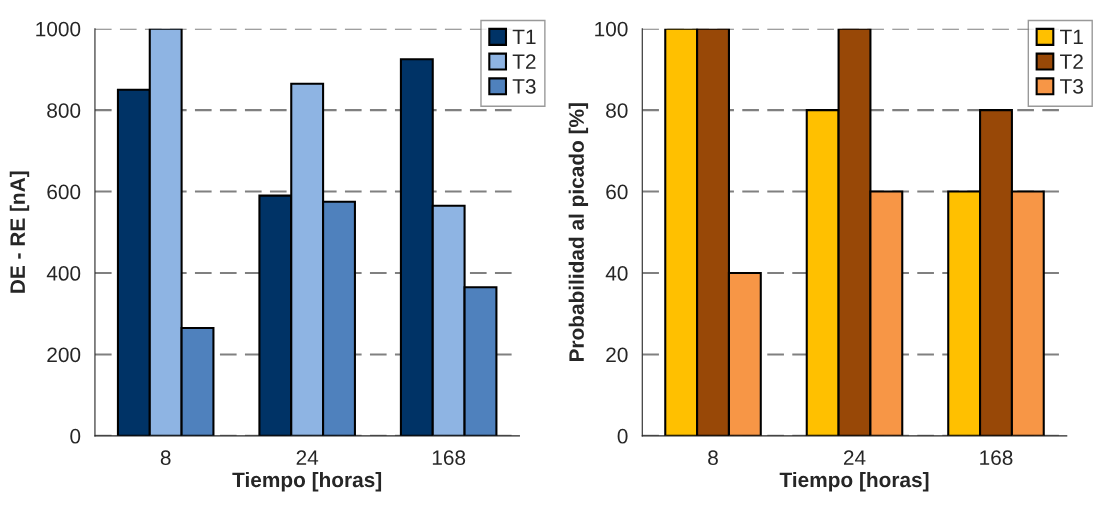 The height and width of the screenshot is (522, 1117). I want to click on y-tick-label: 100, so click(611, 29).